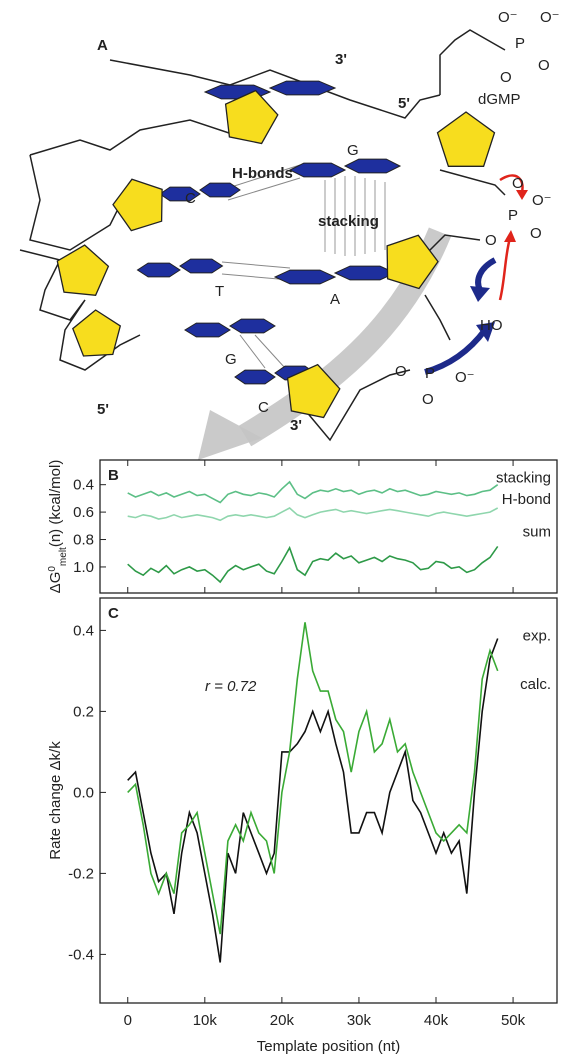 This screenshot has width=580, height=1063. Describe the element at coordinates (55, 583) in the screenshot. I see `y-axis-label-part: ΔG` at that location.